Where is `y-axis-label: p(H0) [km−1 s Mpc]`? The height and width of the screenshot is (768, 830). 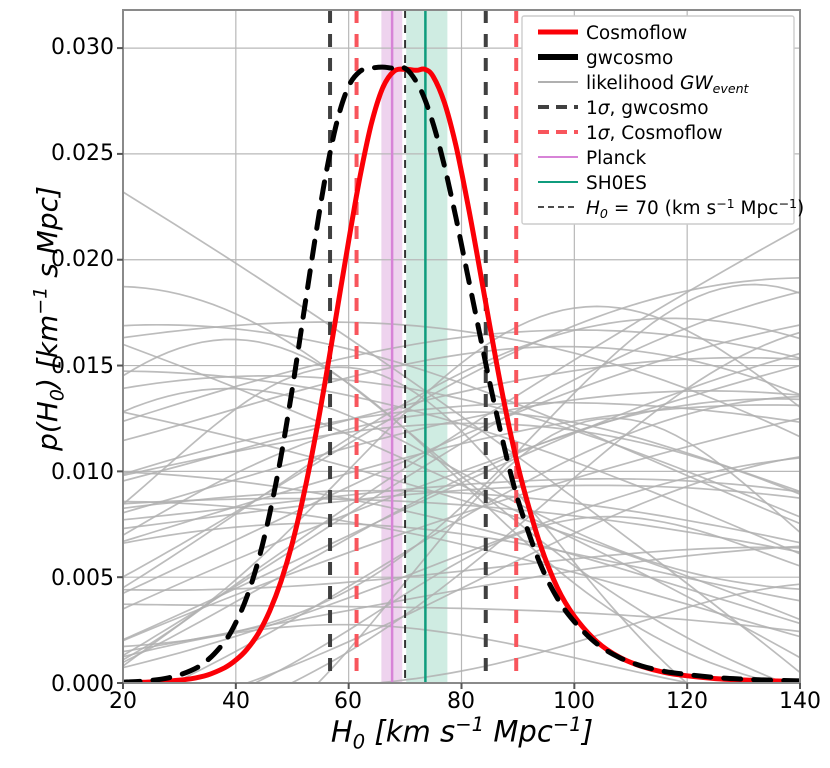 y-axis-label: p(H0) [km−1 s Mpc] is located at coordinates (49, 318).